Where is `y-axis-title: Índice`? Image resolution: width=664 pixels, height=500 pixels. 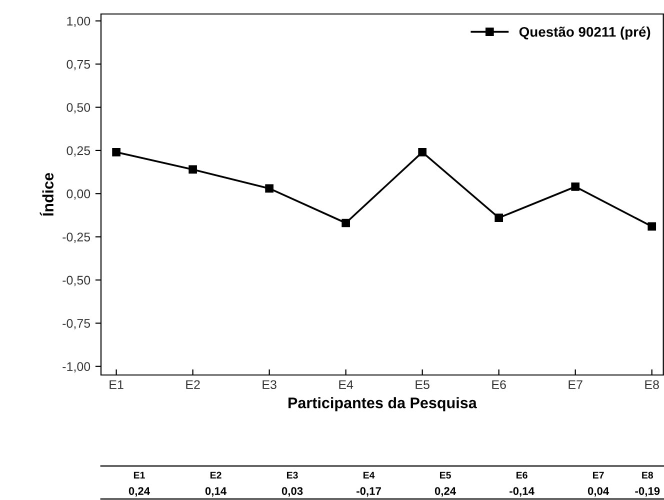 y-axis-title: Índice is located at coordinates (47, 194).